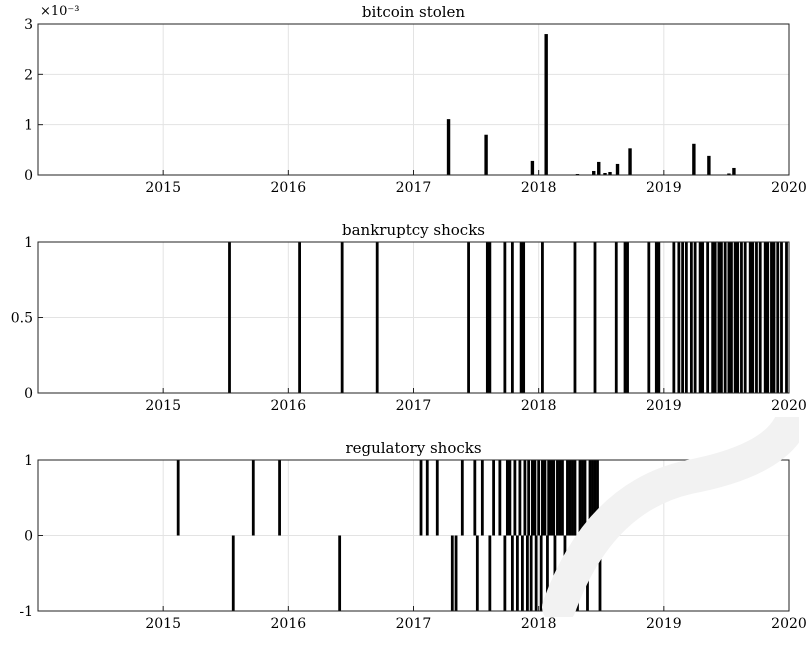 The image size is (809, 647). What do you see at coordinates (414, 12) in the screenshot?
I see `chart-title: bitcoin stolen` at bounding box center [414, 12].